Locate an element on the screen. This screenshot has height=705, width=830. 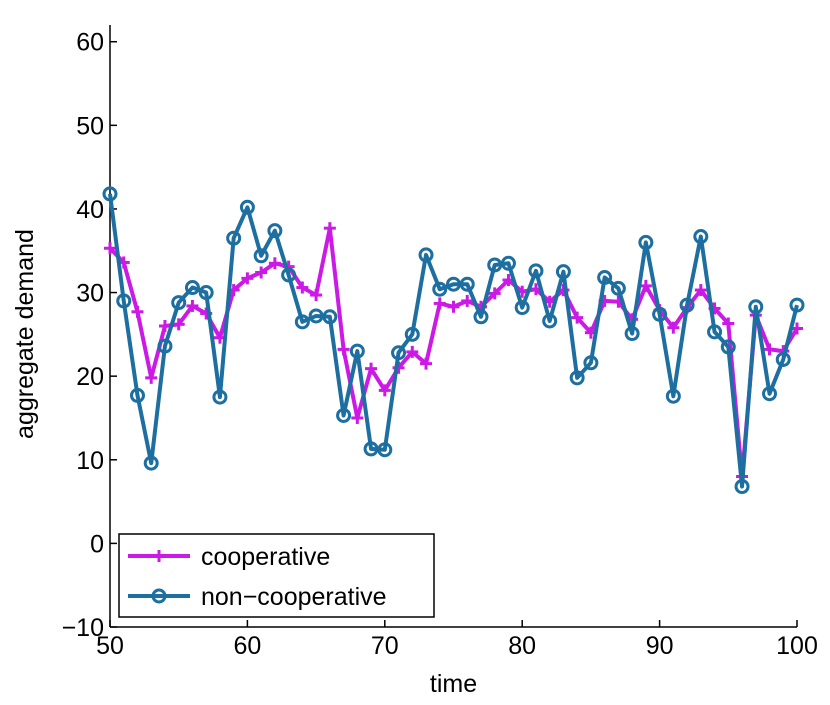
legend-circle-marker is located at coordinates (159, 596).